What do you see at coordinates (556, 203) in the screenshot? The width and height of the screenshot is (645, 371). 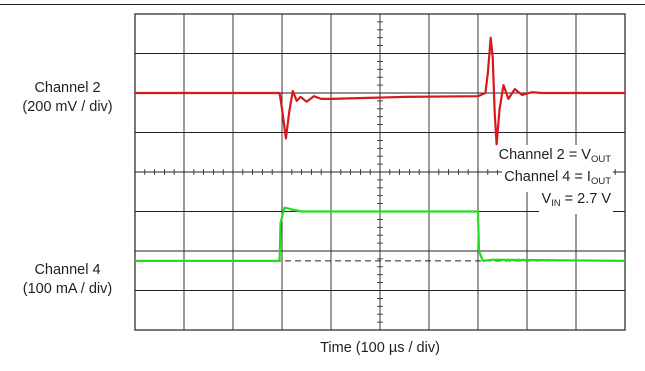 I see `annotation-vin-sub: IN` at bounding box center [556, 203].